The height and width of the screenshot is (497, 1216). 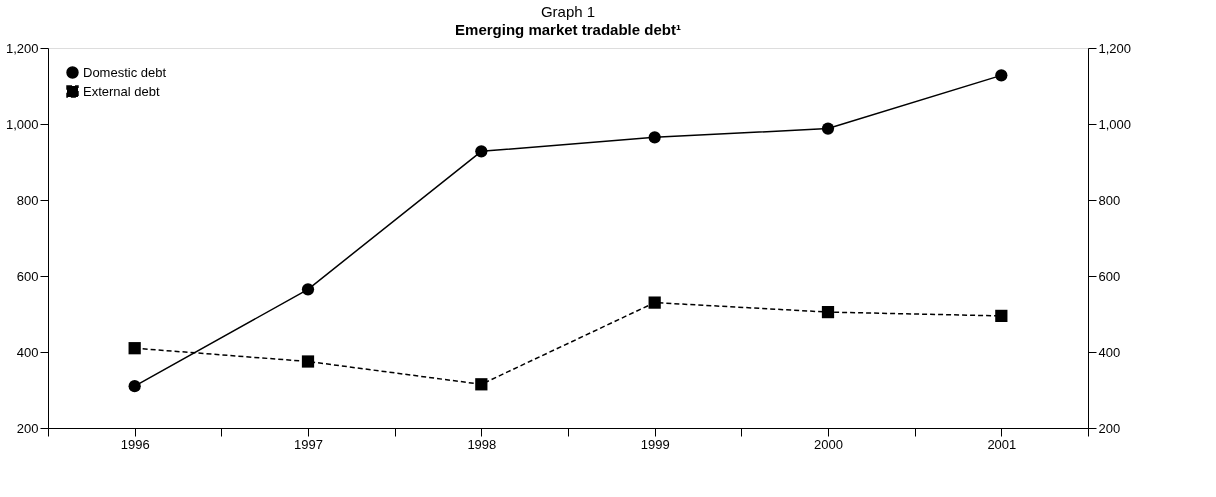 What do you see at coordinates (22, 124) in the screenshot?
I see `y-tick-label: 1,000` at bounding box center [22, 124].